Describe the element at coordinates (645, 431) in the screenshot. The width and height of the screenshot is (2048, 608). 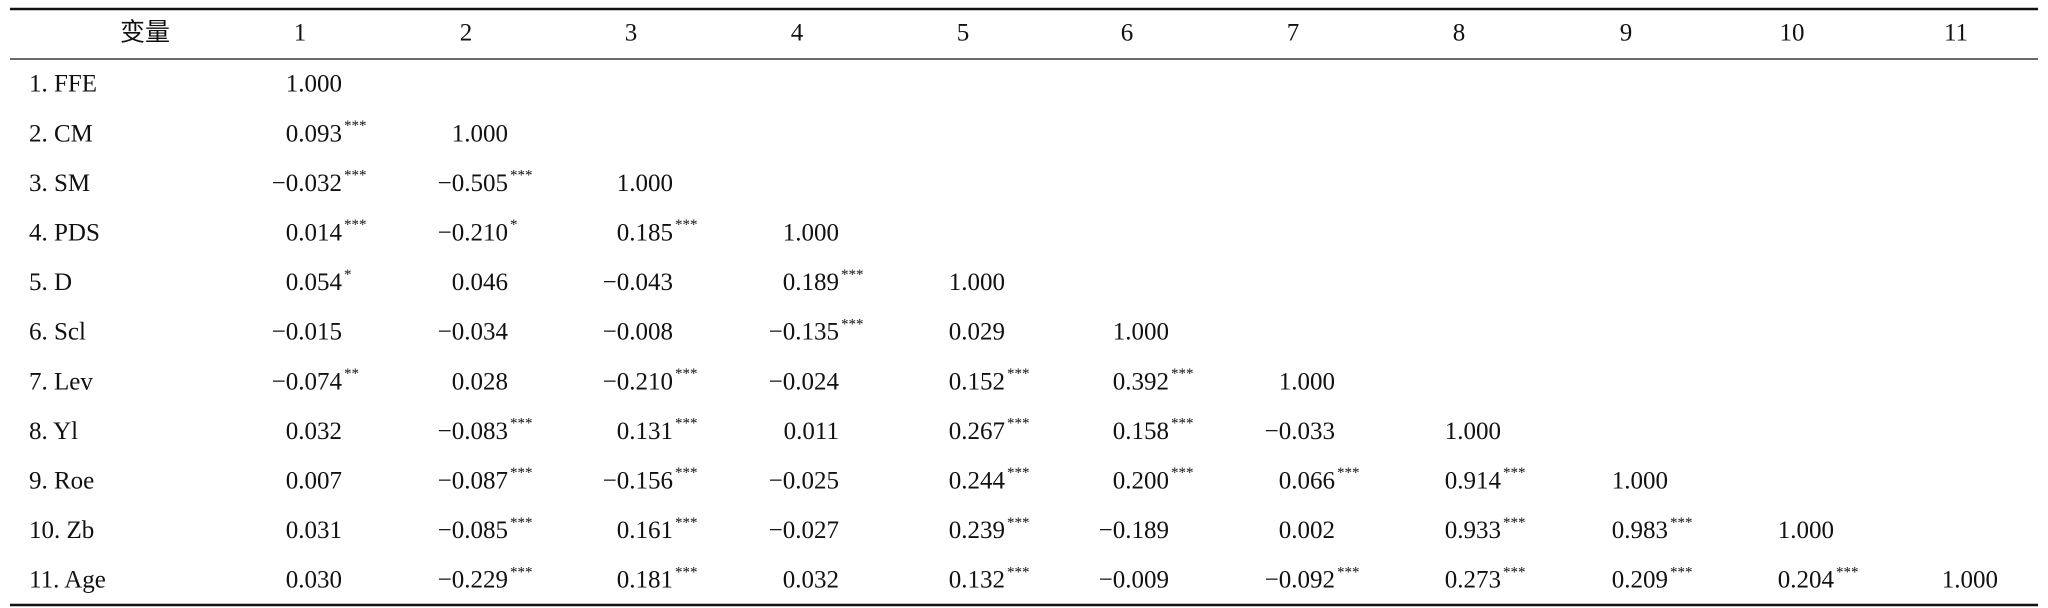
I see `cell-value: 0.131` at that location.